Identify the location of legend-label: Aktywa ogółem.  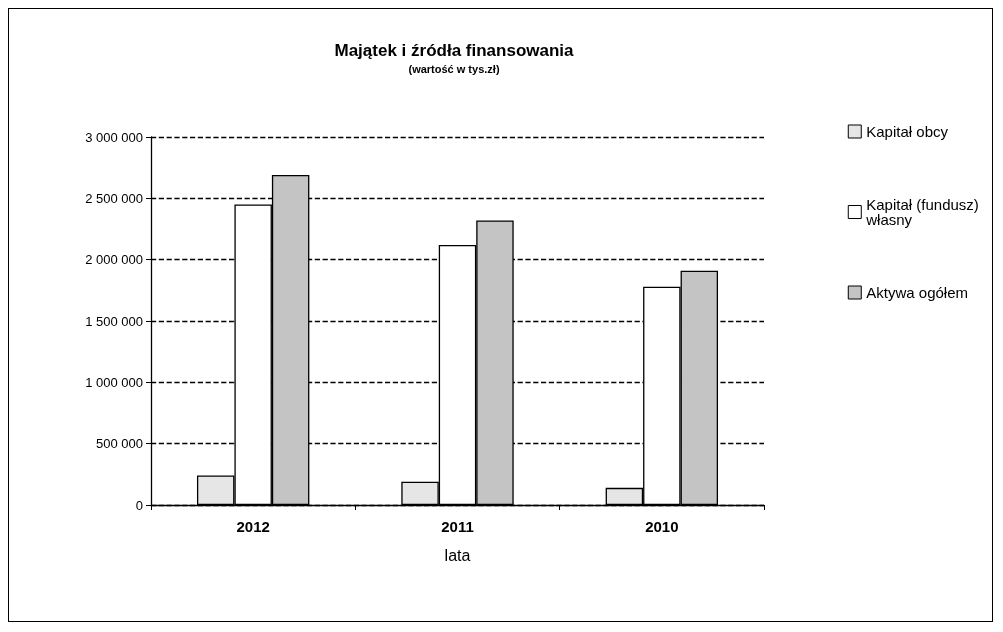
(917, 292).